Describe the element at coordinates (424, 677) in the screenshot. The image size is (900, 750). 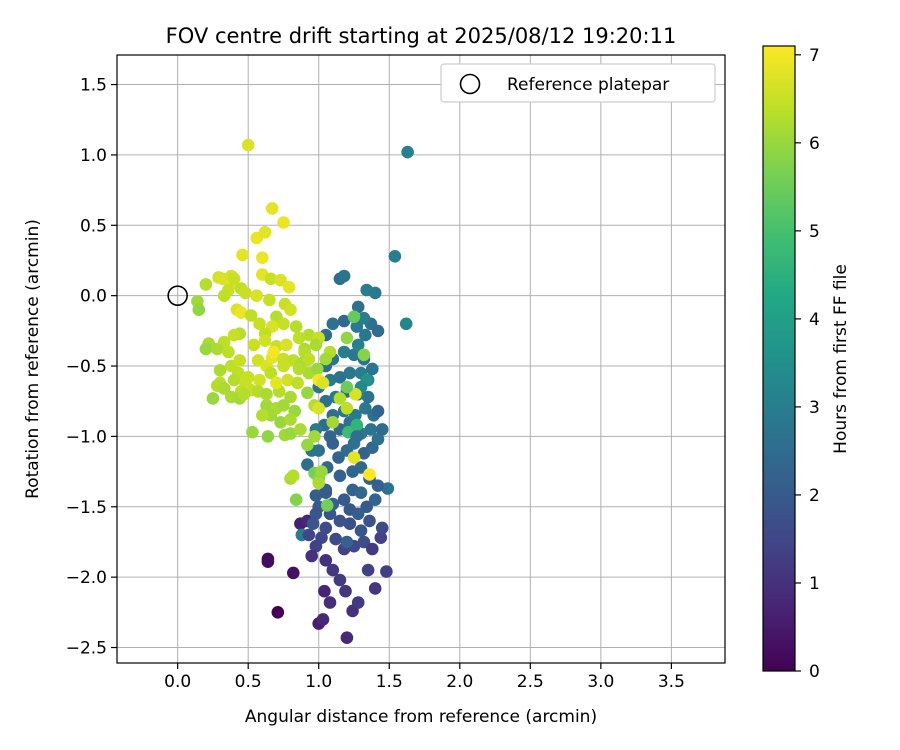
I see `x-axis: 0.0 0.5 1.0 1.5 2.0 2.5 3.0 3.5` at that location.